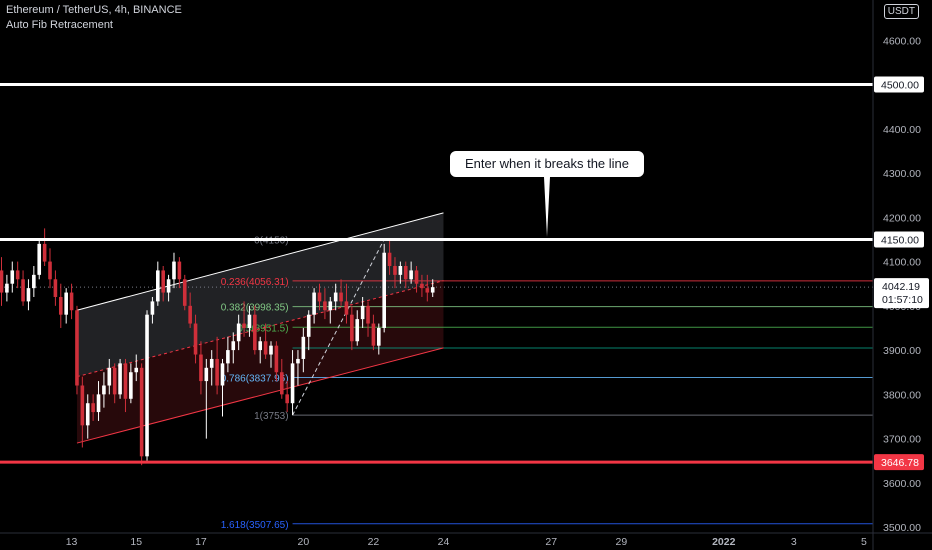 This screenshot has width=932, height=550. I want to click on level-badge-label: 3646.78, so click(900, 463).